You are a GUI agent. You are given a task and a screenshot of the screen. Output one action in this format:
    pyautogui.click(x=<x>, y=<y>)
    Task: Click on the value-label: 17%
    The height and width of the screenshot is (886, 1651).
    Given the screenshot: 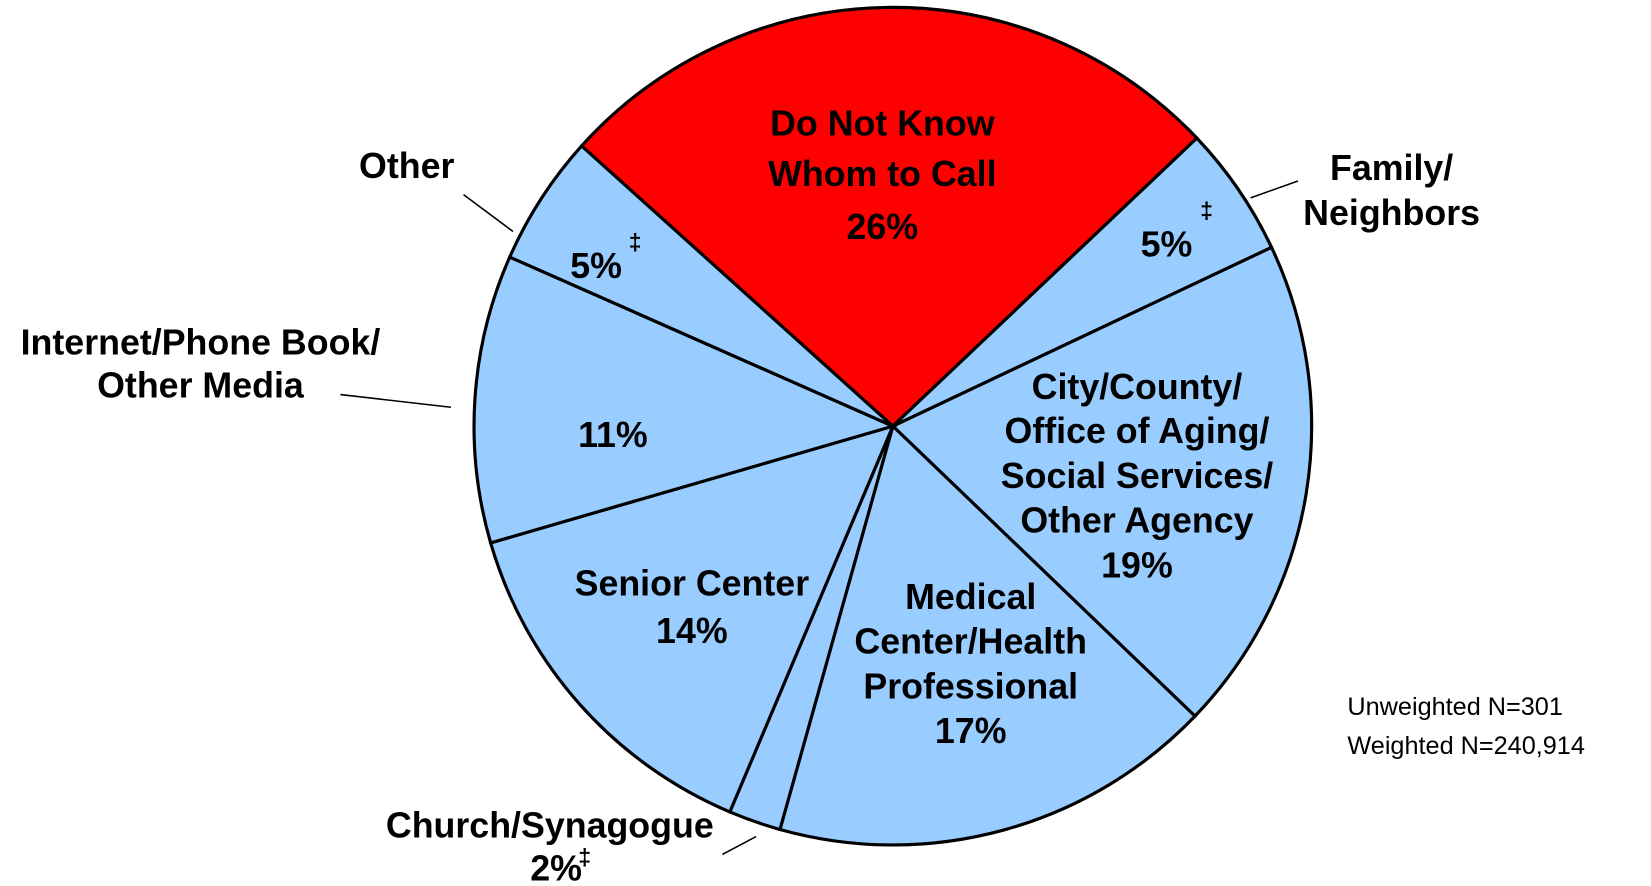 What is the action you would take?
    pyautogui.click(x=971, y=731)
    